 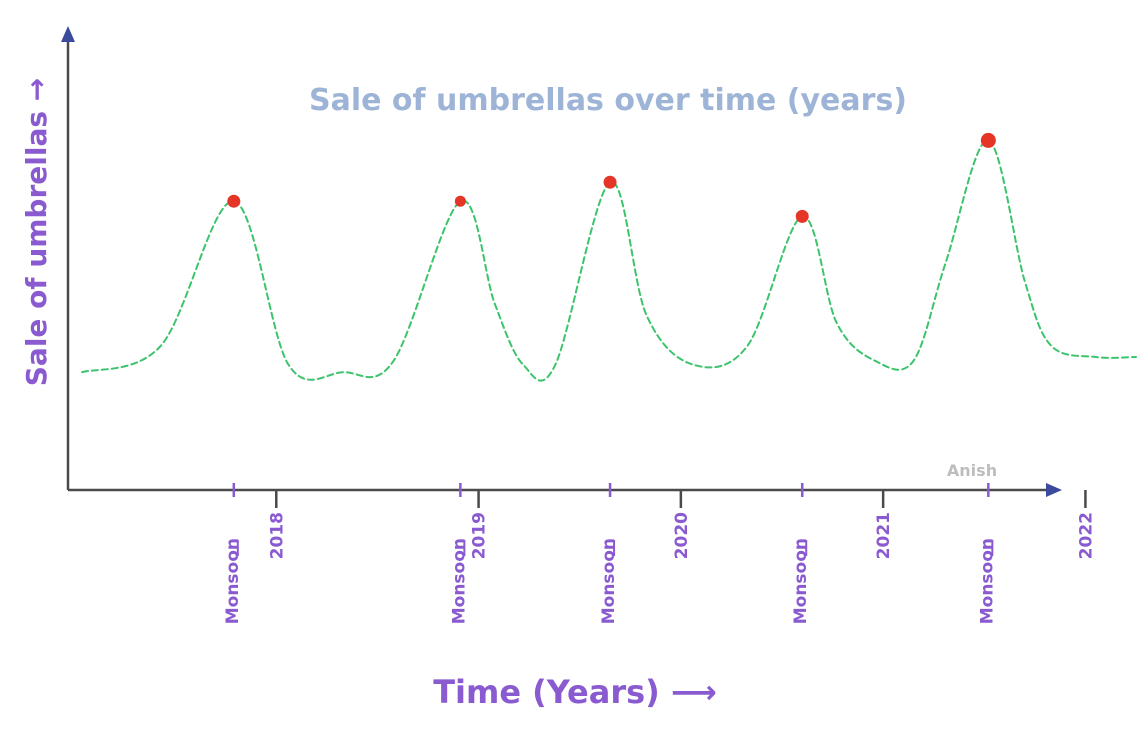 I want to click on year-tick-label-2019: 2019, so click(x=480, y=535).